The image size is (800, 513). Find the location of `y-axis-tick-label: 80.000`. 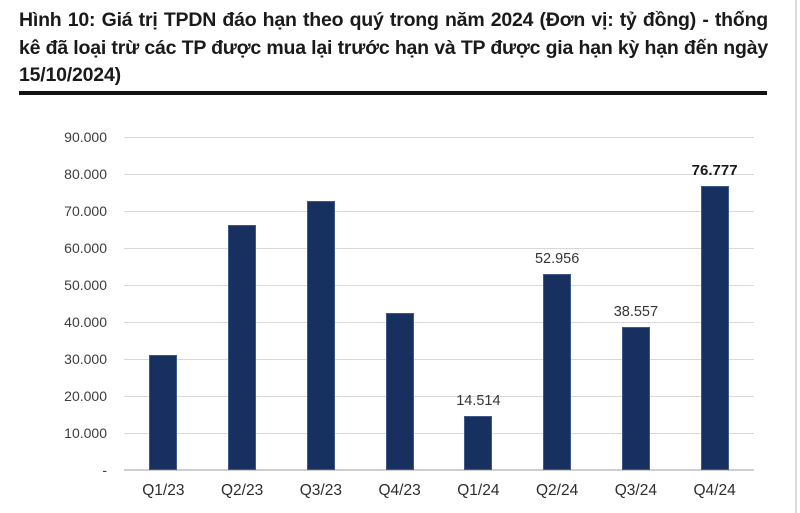

y-axis-tick-label: 80.000 is located at coordinates (85, 174).